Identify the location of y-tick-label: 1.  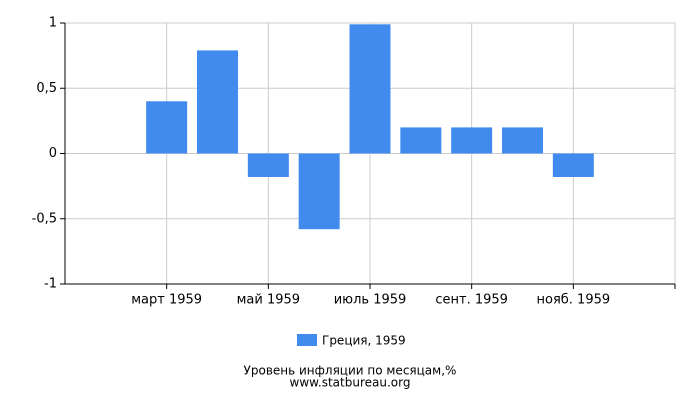
(53, 23).